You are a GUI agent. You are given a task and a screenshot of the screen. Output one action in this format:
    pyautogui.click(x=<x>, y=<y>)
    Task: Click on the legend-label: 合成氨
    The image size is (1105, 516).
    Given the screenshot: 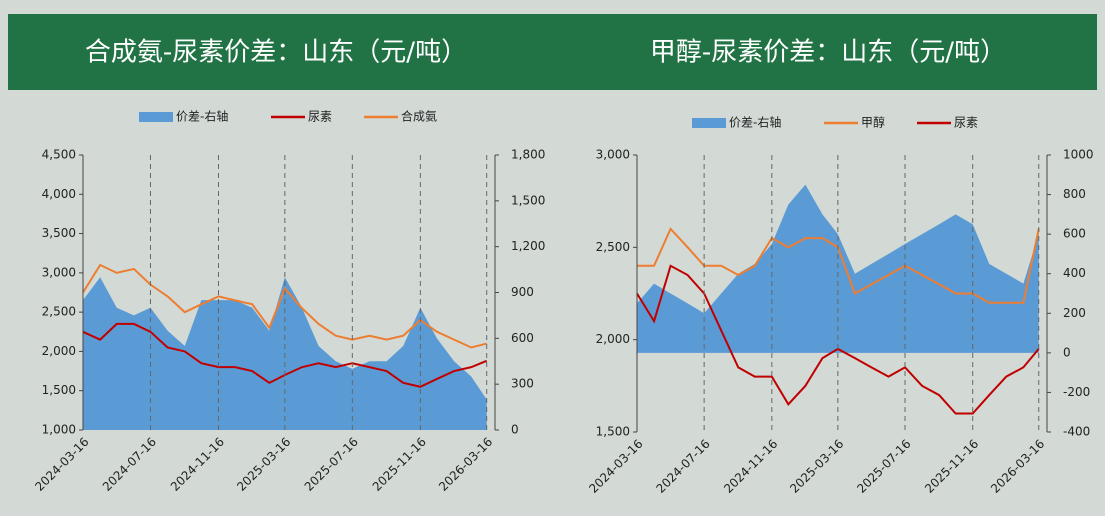 What is the action you would take?
    pyautogui.click(x=419, y=116)
    